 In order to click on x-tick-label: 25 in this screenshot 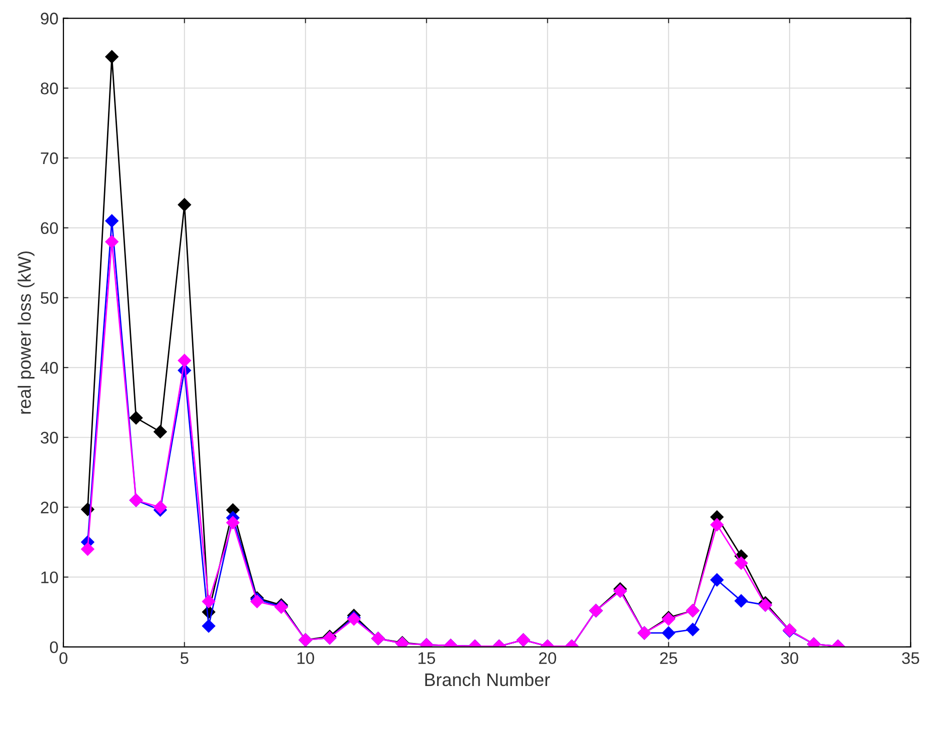, I will do `click(669, 658)`.